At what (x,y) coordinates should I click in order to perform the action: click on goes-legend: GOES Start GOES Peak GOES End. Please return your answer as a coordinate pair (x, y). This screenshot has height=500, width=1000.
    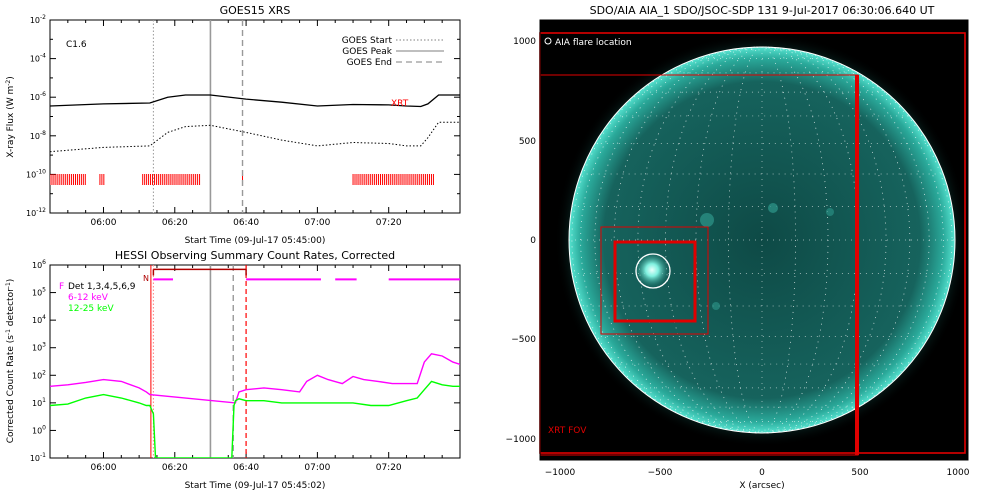
    Looking at the image, I should click on (393, 52).